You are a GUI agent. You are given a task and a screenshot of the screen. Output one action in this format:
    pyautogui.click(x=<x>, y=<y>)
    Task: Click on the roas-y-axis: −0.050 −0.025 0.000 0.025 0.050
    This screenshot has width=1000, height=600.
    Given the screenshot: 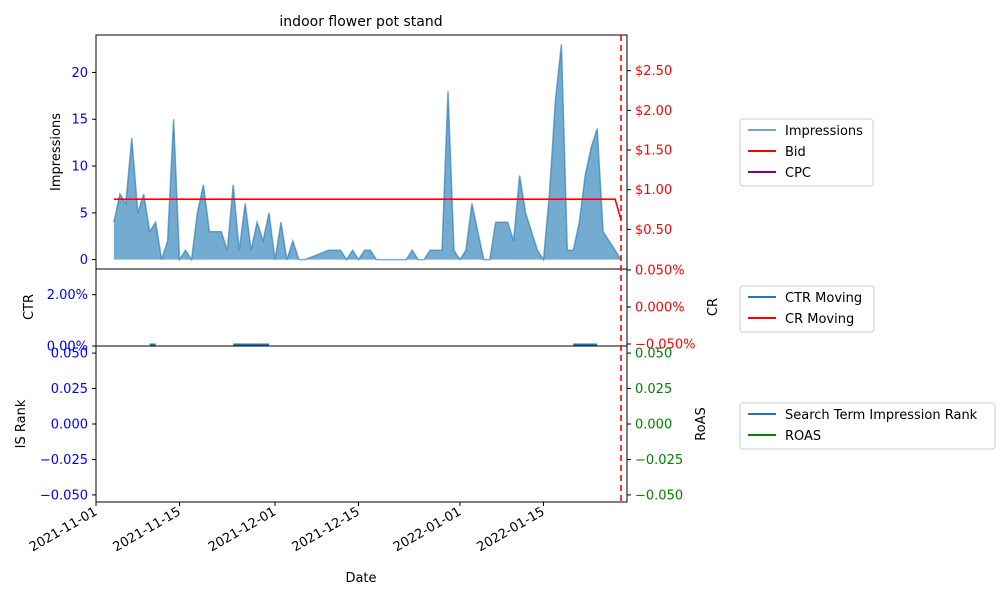 What is the action you would take?
    pyautogui.click(x=655, y=425)
    